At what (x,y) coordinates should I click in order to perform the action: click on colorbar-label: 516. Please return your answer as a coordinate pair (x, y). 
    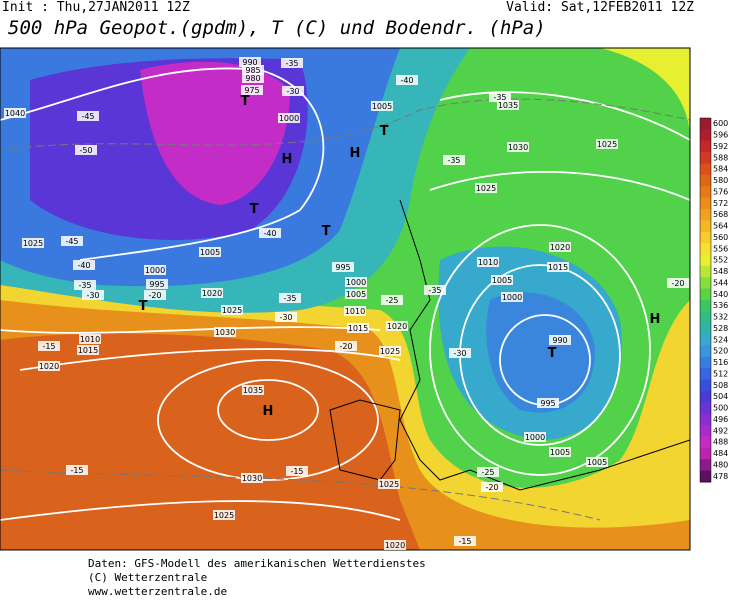
    Looking at the image, I should click on (720, 362).